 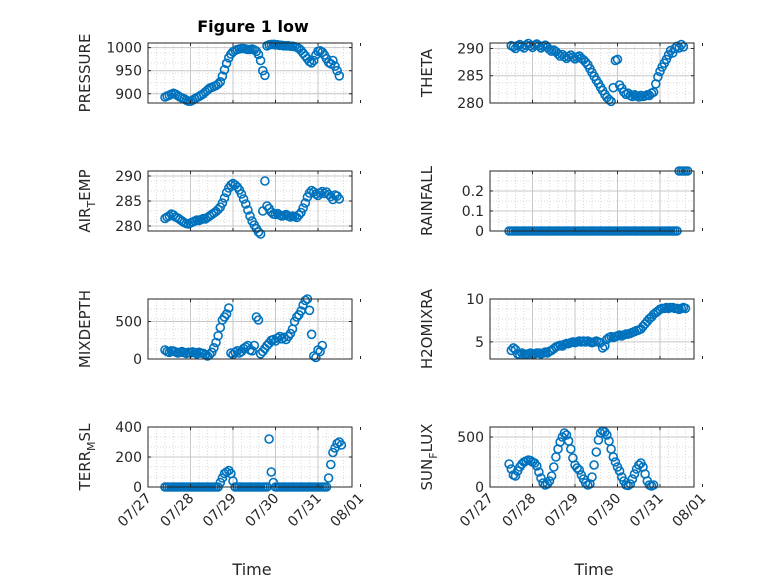 I want to click on y-tick-label: 0.1, so click(x=473, y=212).